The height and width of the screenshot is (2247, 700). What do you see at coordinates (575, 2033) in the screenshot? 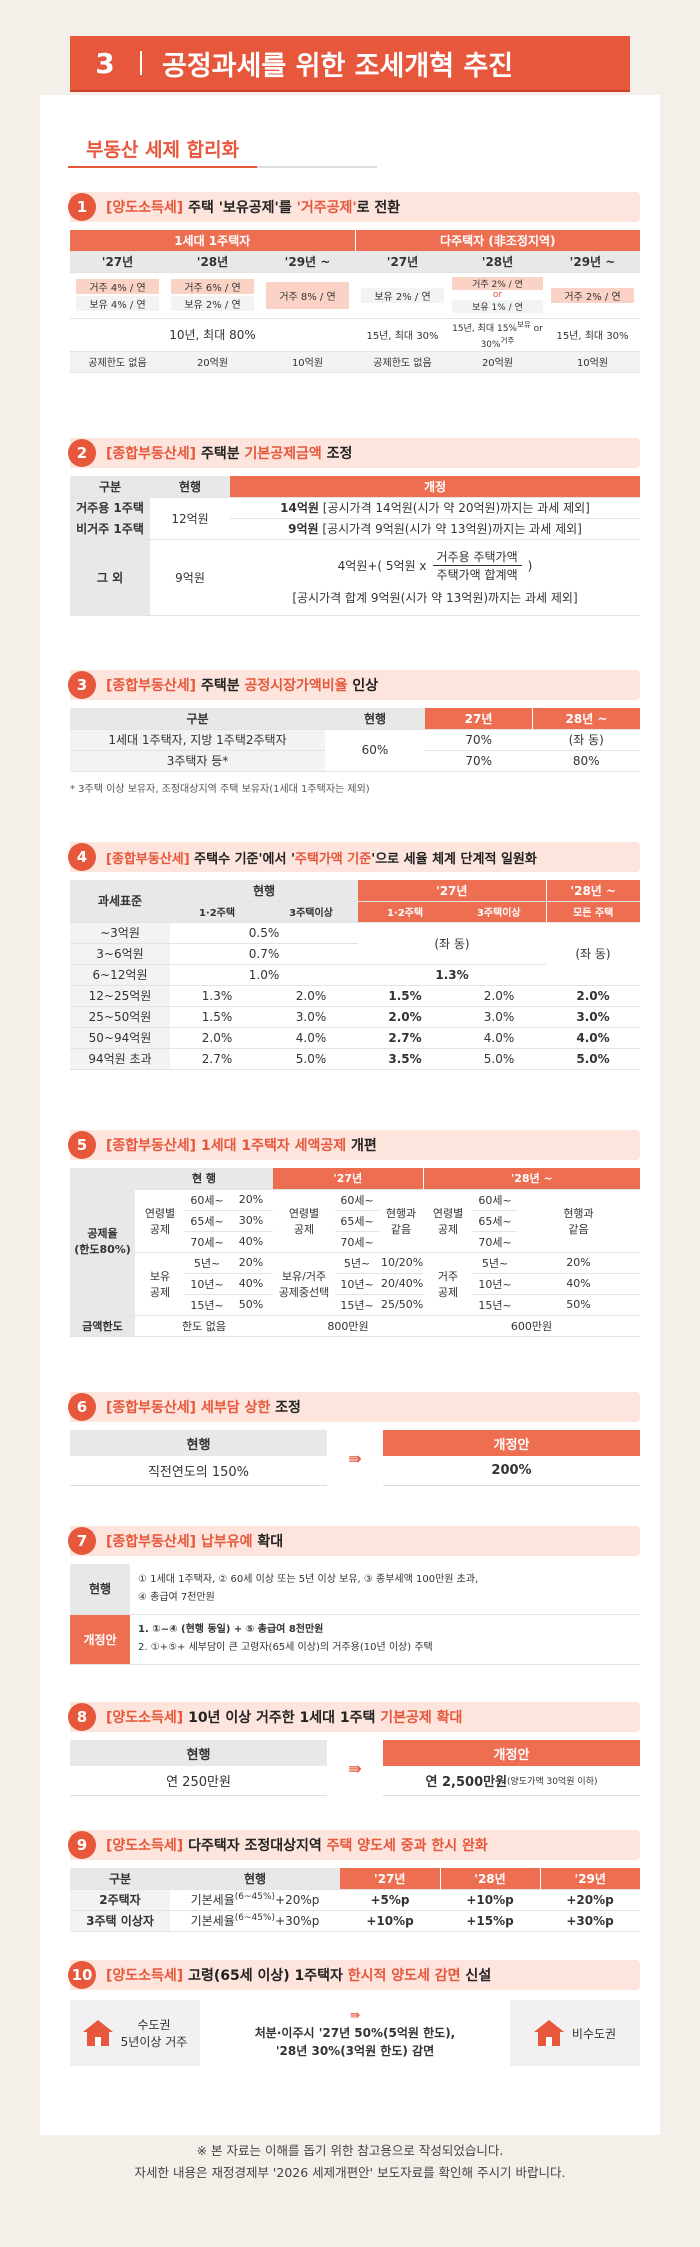
I see `non-capital-area-box: 비수도권` at bounding box center [575, 2033].